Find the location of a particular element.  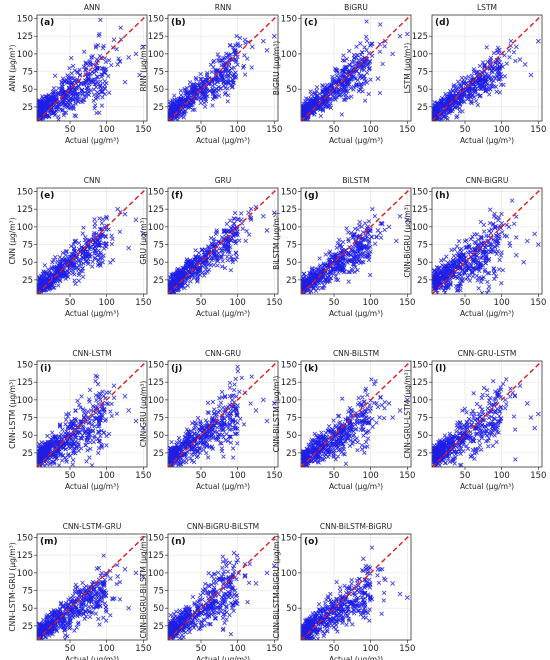

points-layer is located at coordinates (92, 414).